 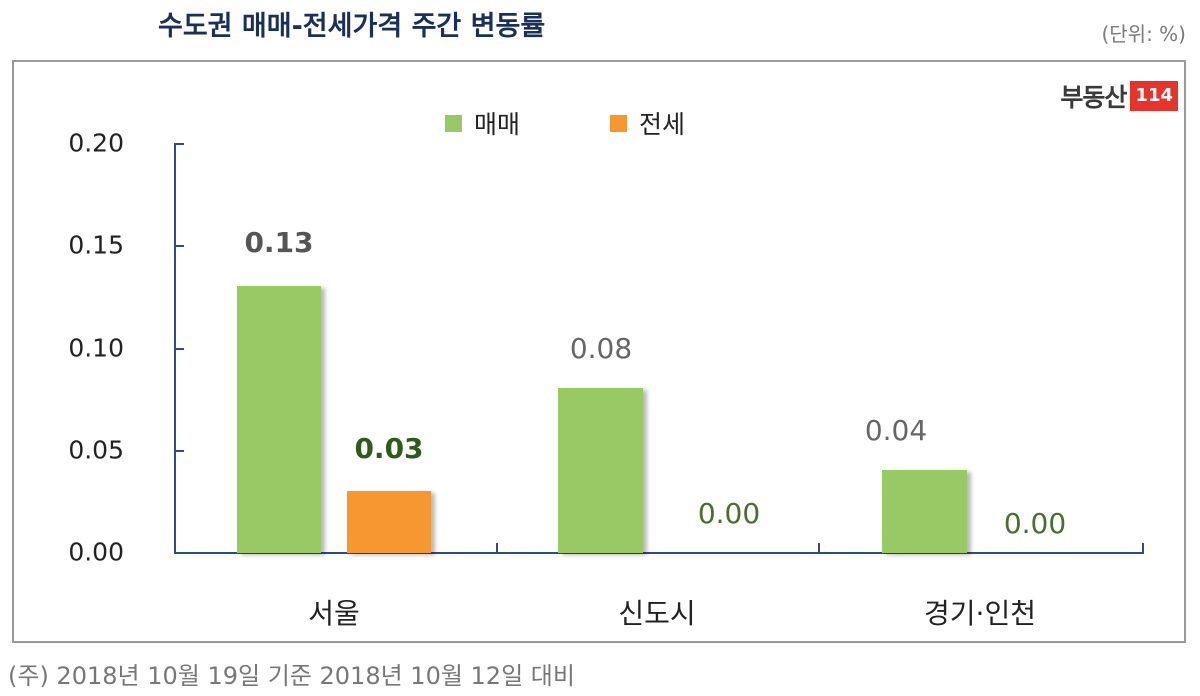 What do you see at coordinates (1035, 523) in the screenshot?
I see `value-label-gyeonggi-jeonse: 0.00` at bounding box center [1035, 523].